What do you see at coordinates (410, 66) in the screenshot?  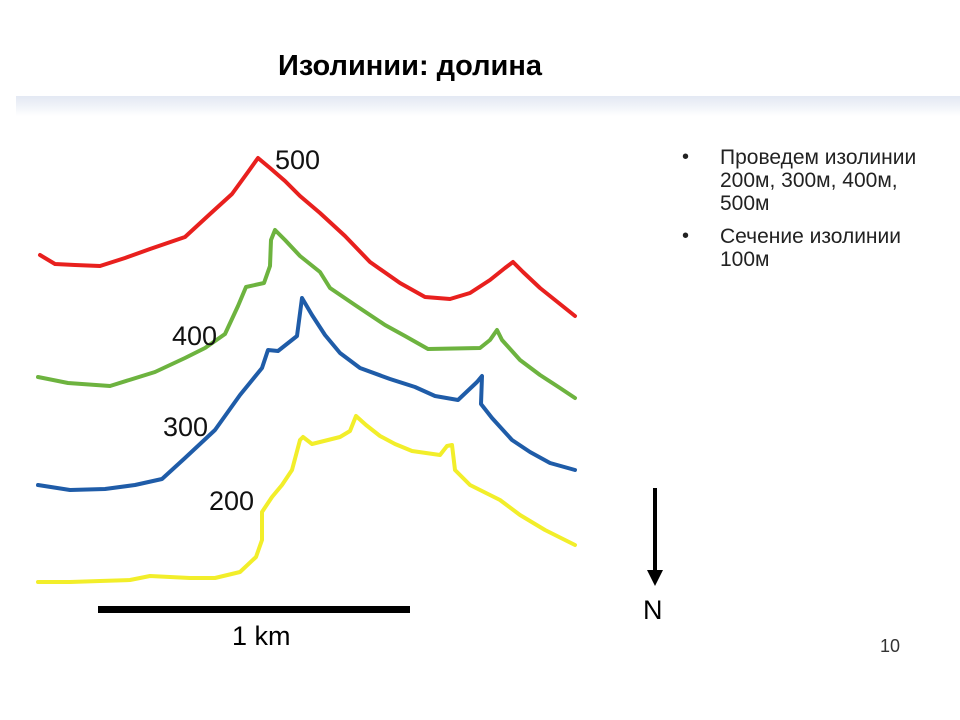 I see `slide-title: Изолинии: долина` at bounding box center [410, 66].